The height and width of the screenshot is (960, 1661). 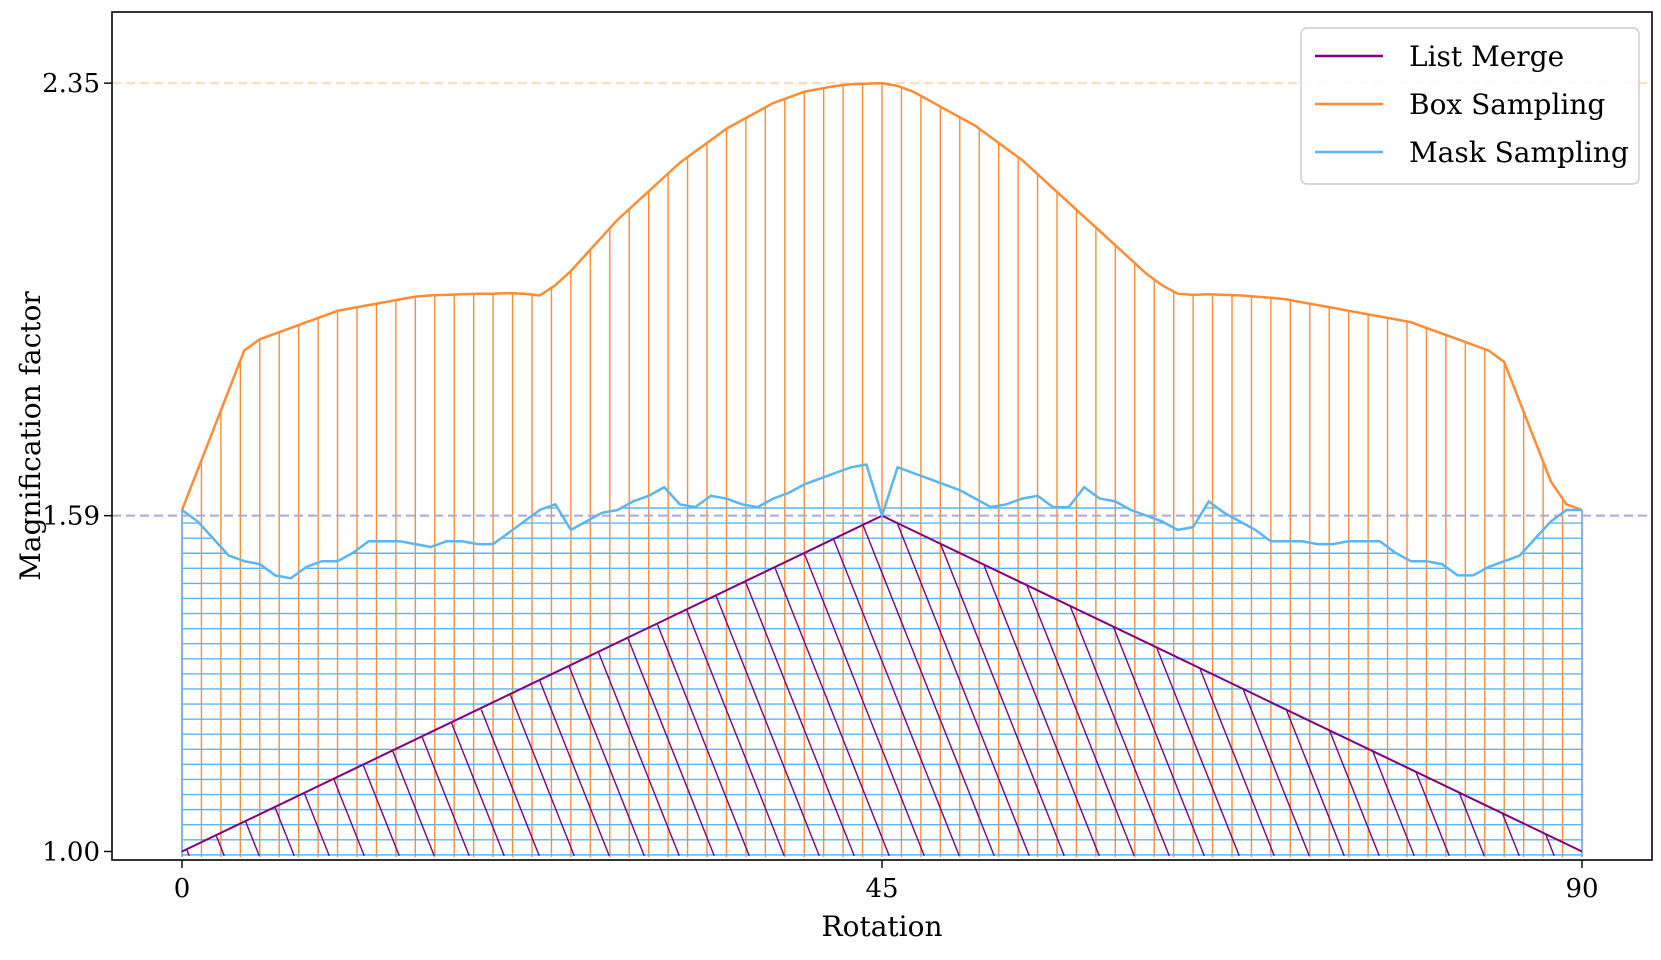 I want to click on x-tick-label: 0, so click(x=182, y=889).